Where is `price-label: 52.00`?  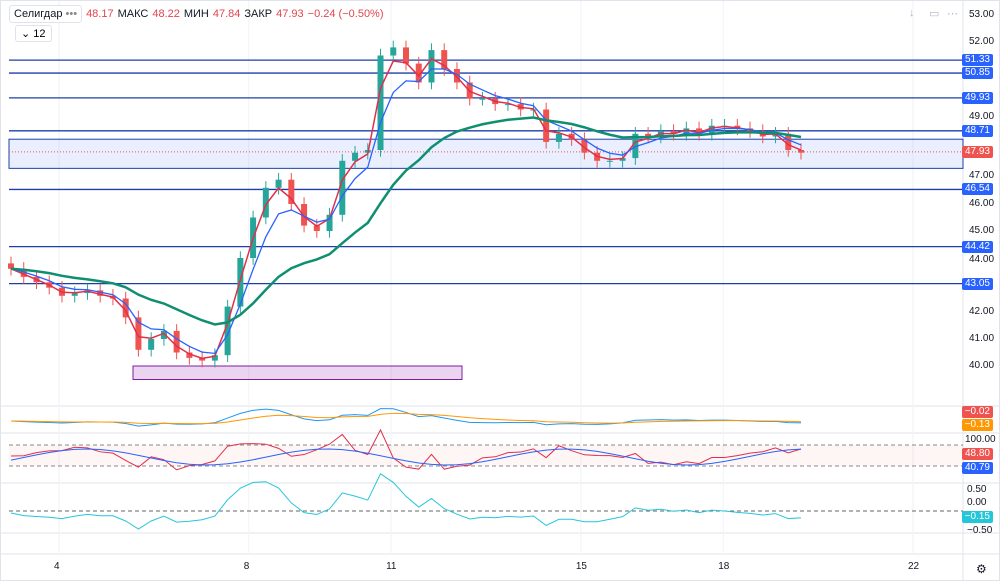 price-label: 52.00 is located at coordinates (982, 41).